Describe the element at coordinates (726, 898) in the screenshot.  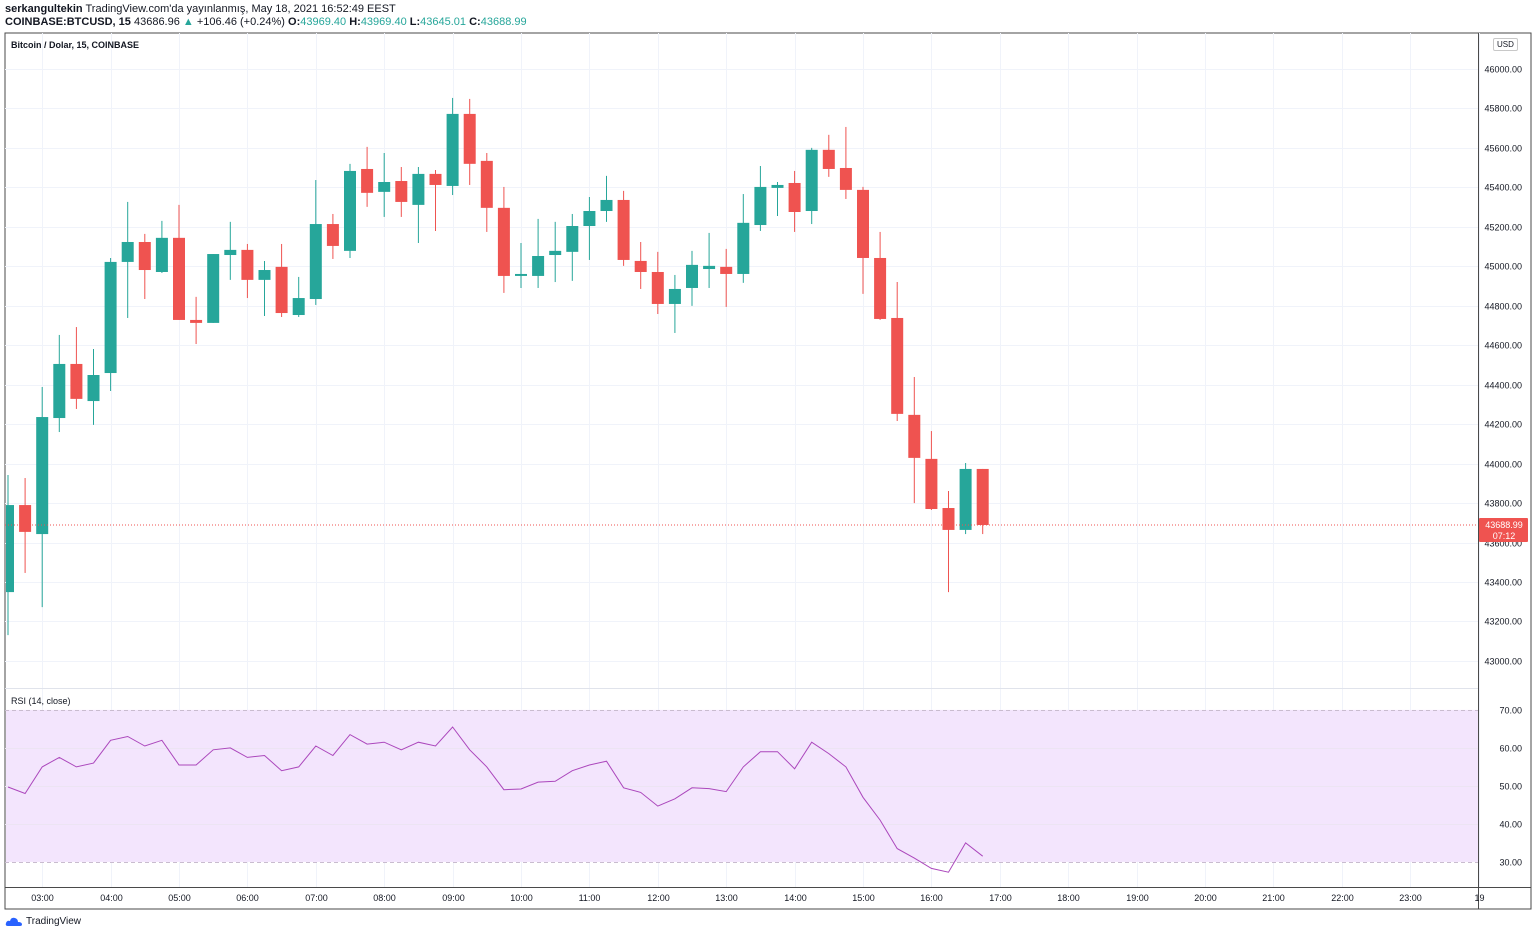
I see `time-tick-label: 13:00` at that location.